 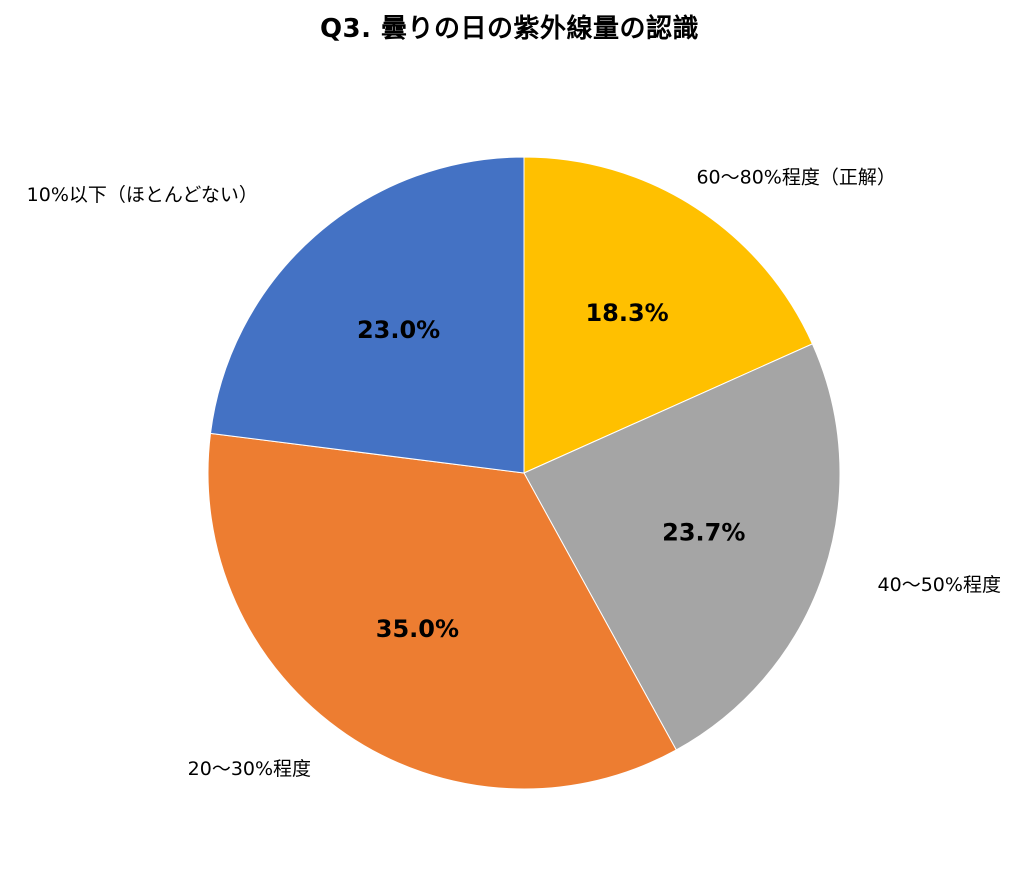 What do you see at coordinates (703, 532) in the screenshot?
I see `slice-value-label-1: 23.7%` at bounding box center [703, 532].